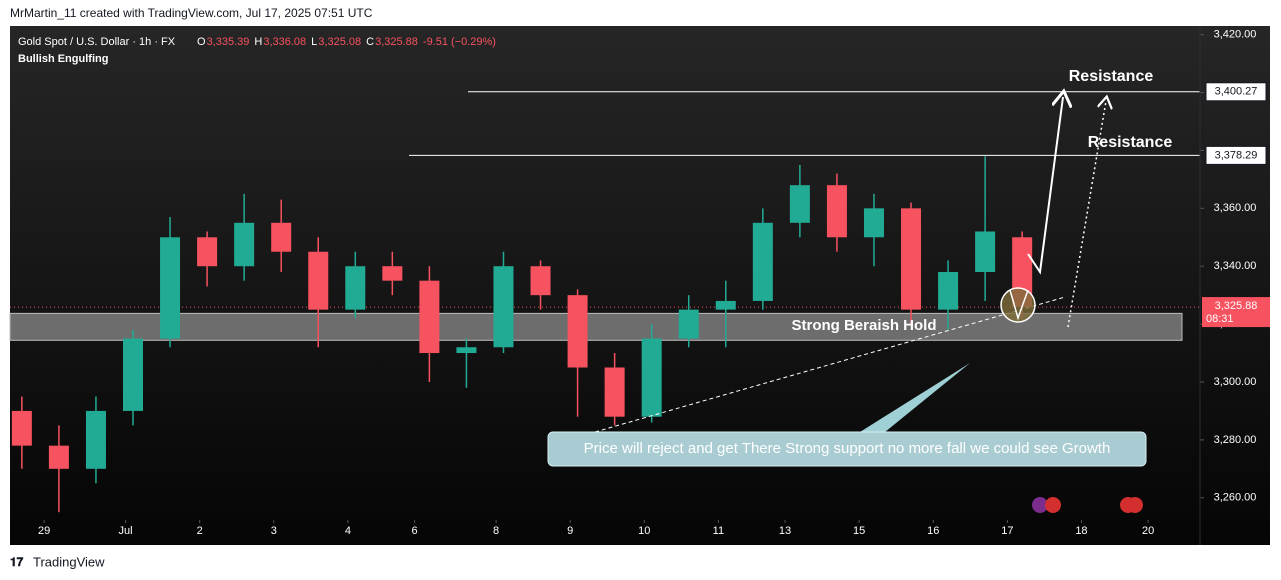 This screenshot has width=1281, height=580. Describe the element at coordinates (1081, 531) in the screenshot. I see `x-tick-label: 18` at that location.